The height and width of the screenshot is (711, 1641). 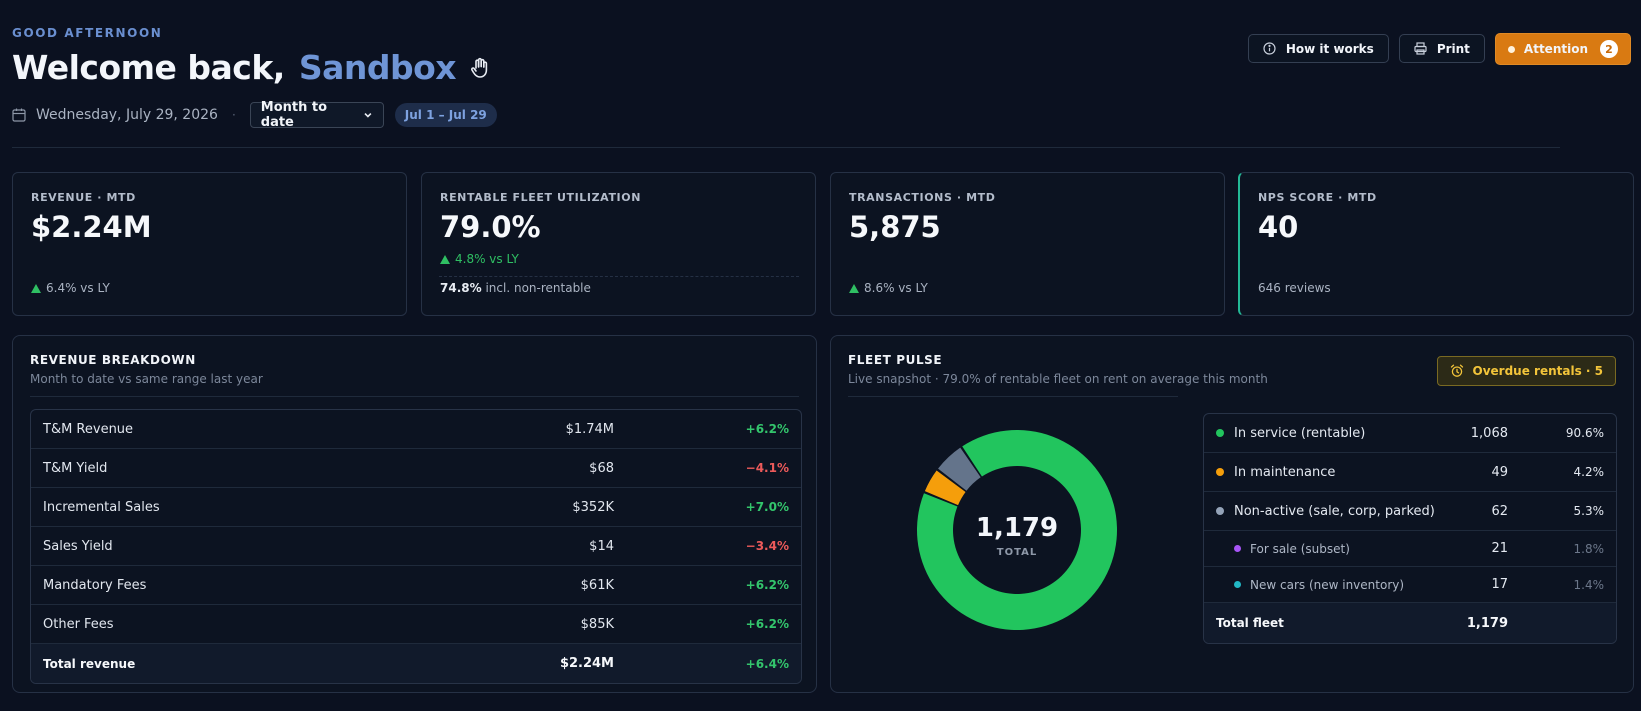 I want to click on kpi-footnote-text: incl. non-rentable, so click(x=538, y=288).